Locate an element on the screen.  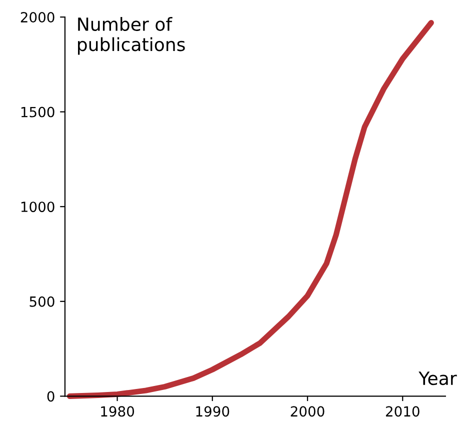
x-axis-title: Year is located at coordinates (437, 379).